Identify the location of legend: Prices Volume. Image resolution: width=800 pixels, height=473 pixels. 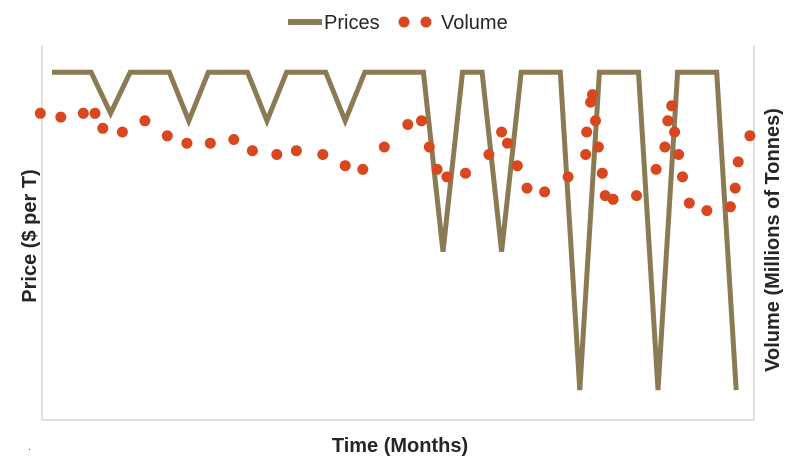
(398, 23).